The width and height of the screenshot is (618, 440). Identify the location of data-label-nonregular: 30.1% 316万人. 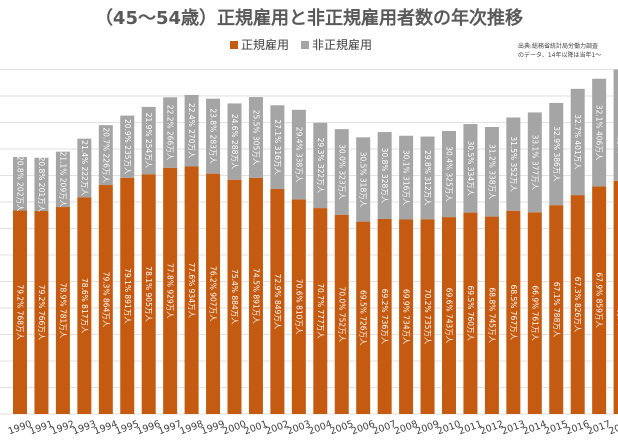
(406, 178).